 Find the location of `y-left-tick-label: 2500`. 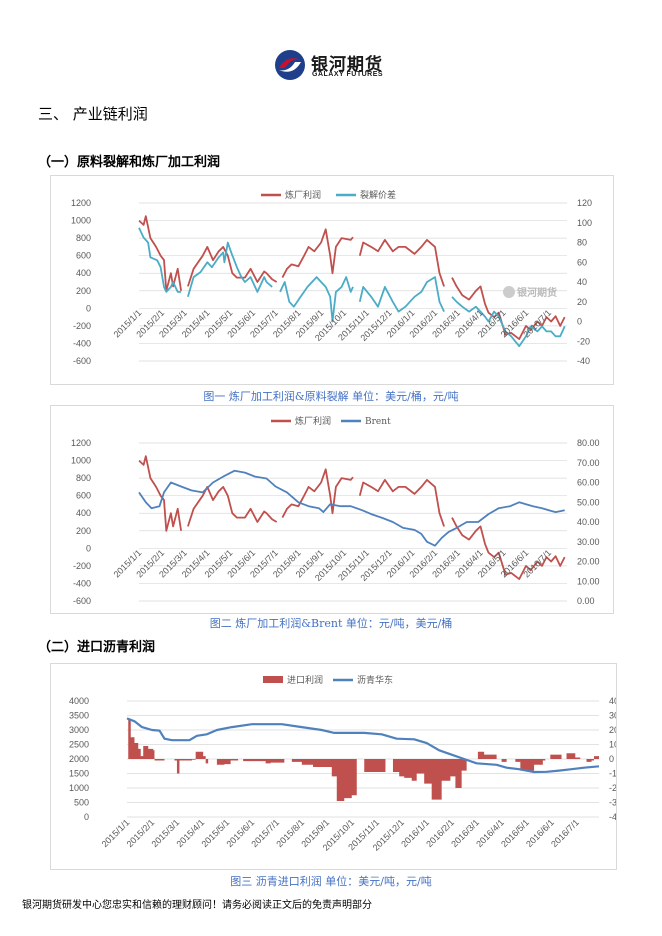

y-left-tick-label: 2500 is located at coordinates (79, 745).